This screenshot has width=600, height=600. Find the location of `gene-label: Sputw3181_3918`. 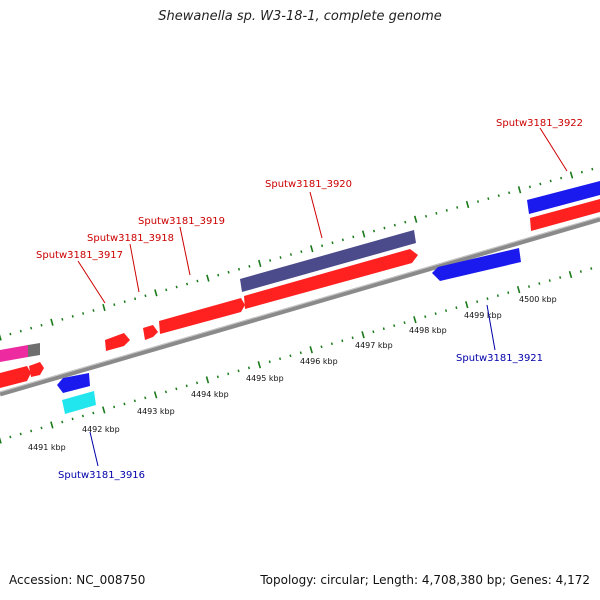

gene-label: Sputw3181_3918 is located at coordinates (130, 238).